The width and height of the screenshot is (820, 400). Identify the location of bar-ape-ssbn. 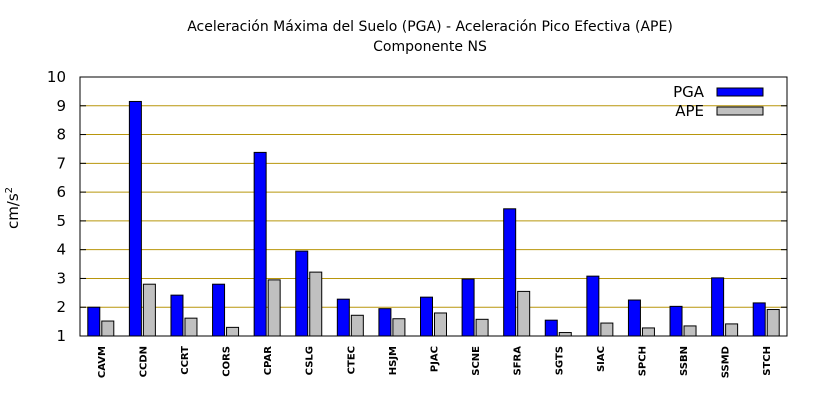
(690, 331).